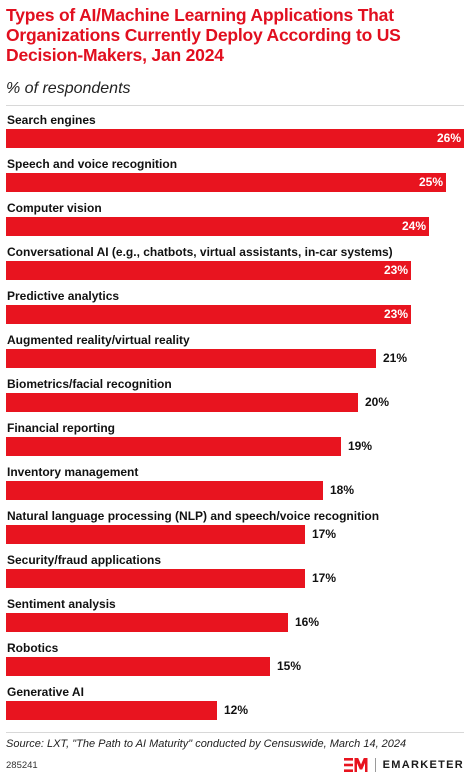 This screenshot has height=778, width=470. What do you see at coordinates (235, 105) in the screenshot?
I see `top-divider` at bounding box center [235, 105].